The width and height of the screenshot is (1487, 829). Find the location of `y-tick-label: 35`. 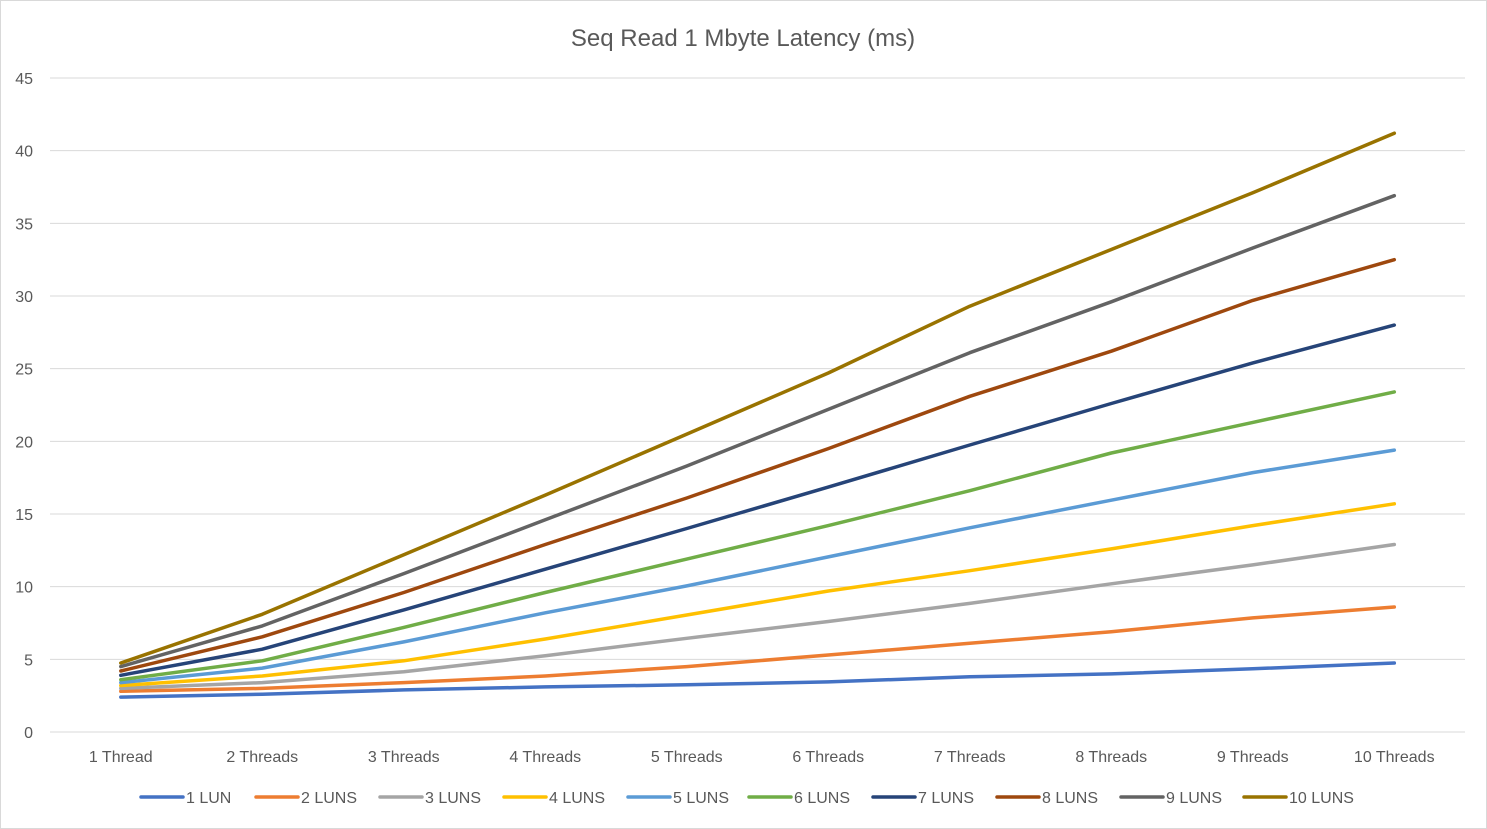

y-tick-label: 35 is located at coordinates (24, 224).